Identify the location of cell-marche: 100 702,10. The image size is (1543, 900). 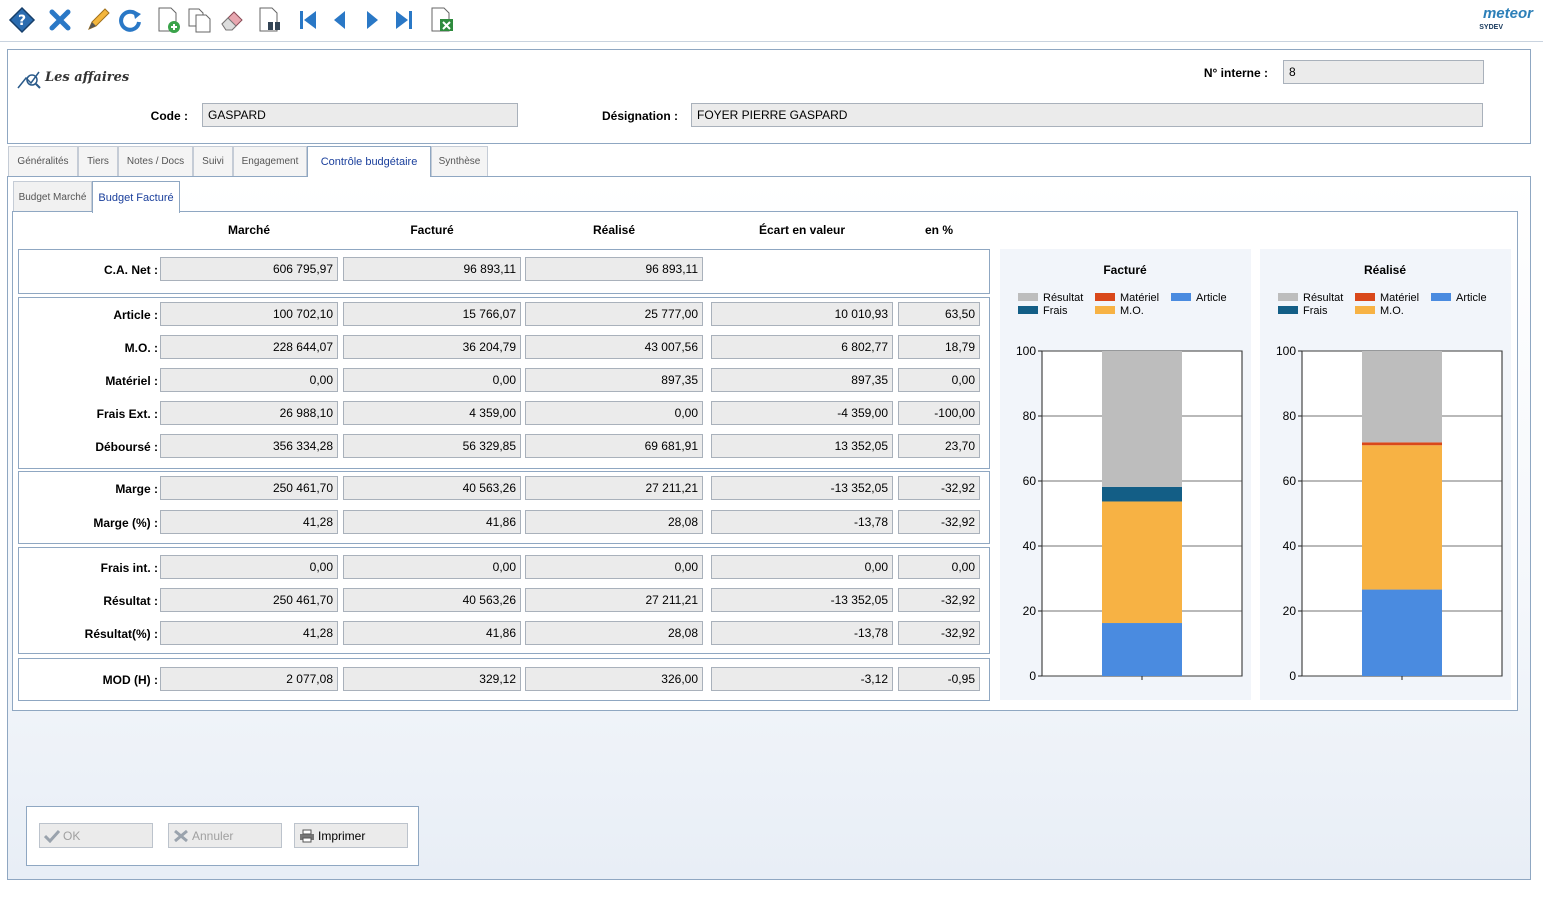
(249, 314).